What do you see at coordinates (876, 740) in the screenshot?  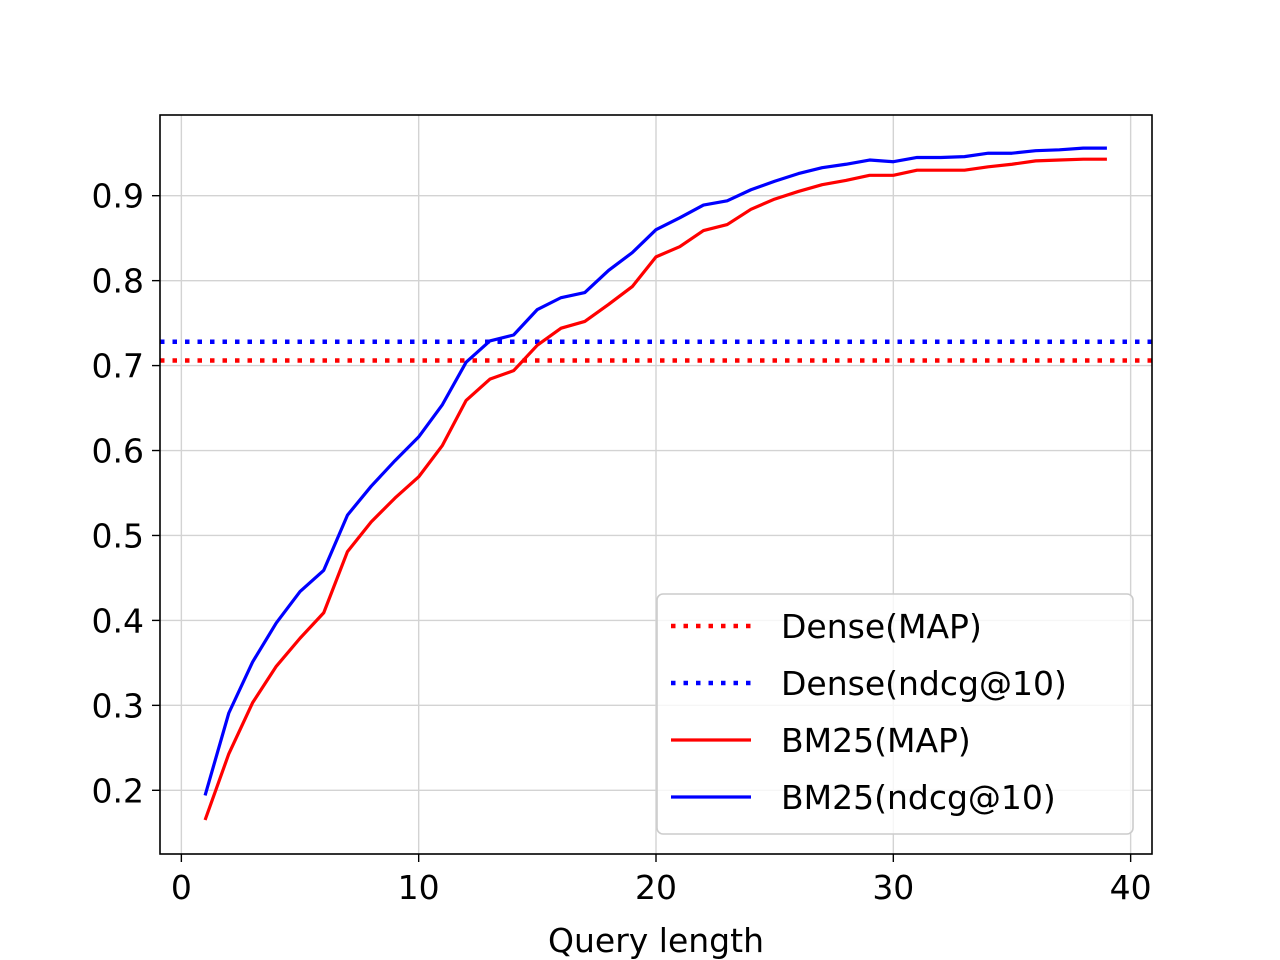 I see `legend-label: BM25(MAP)` at bounding box center [876, 740].